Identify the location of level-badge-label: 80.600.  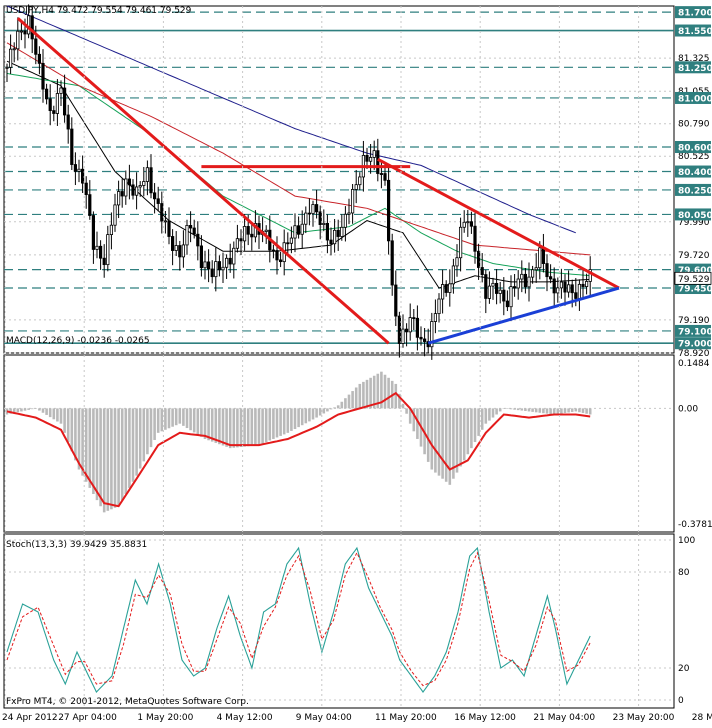
(695, 149).